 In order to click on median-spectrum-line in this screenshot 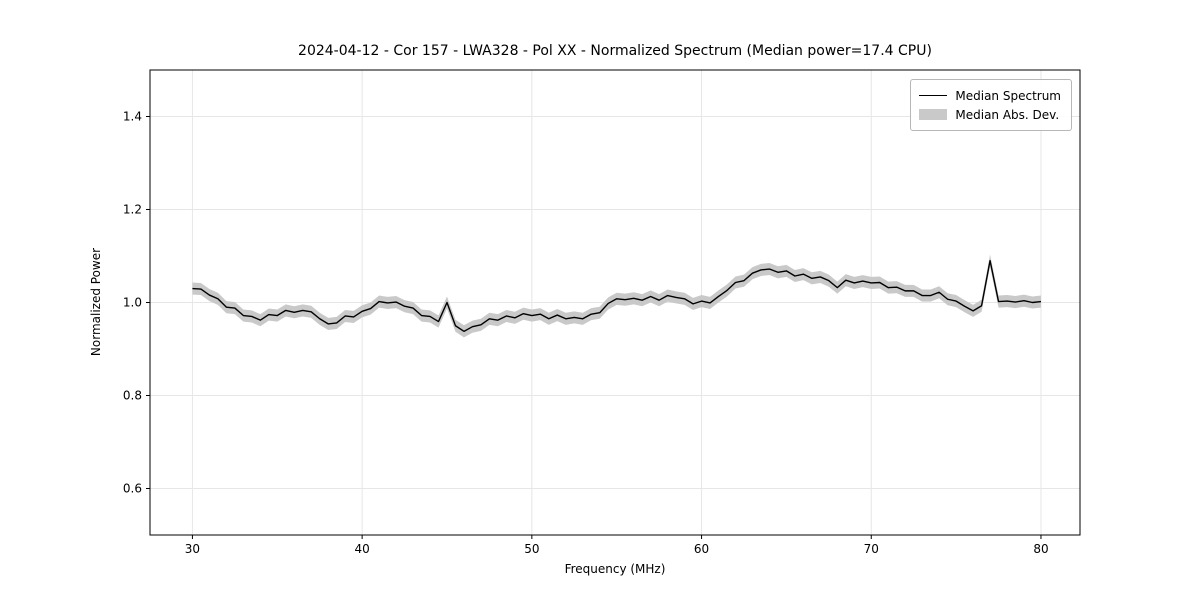, I will do `click(617, 296)`.